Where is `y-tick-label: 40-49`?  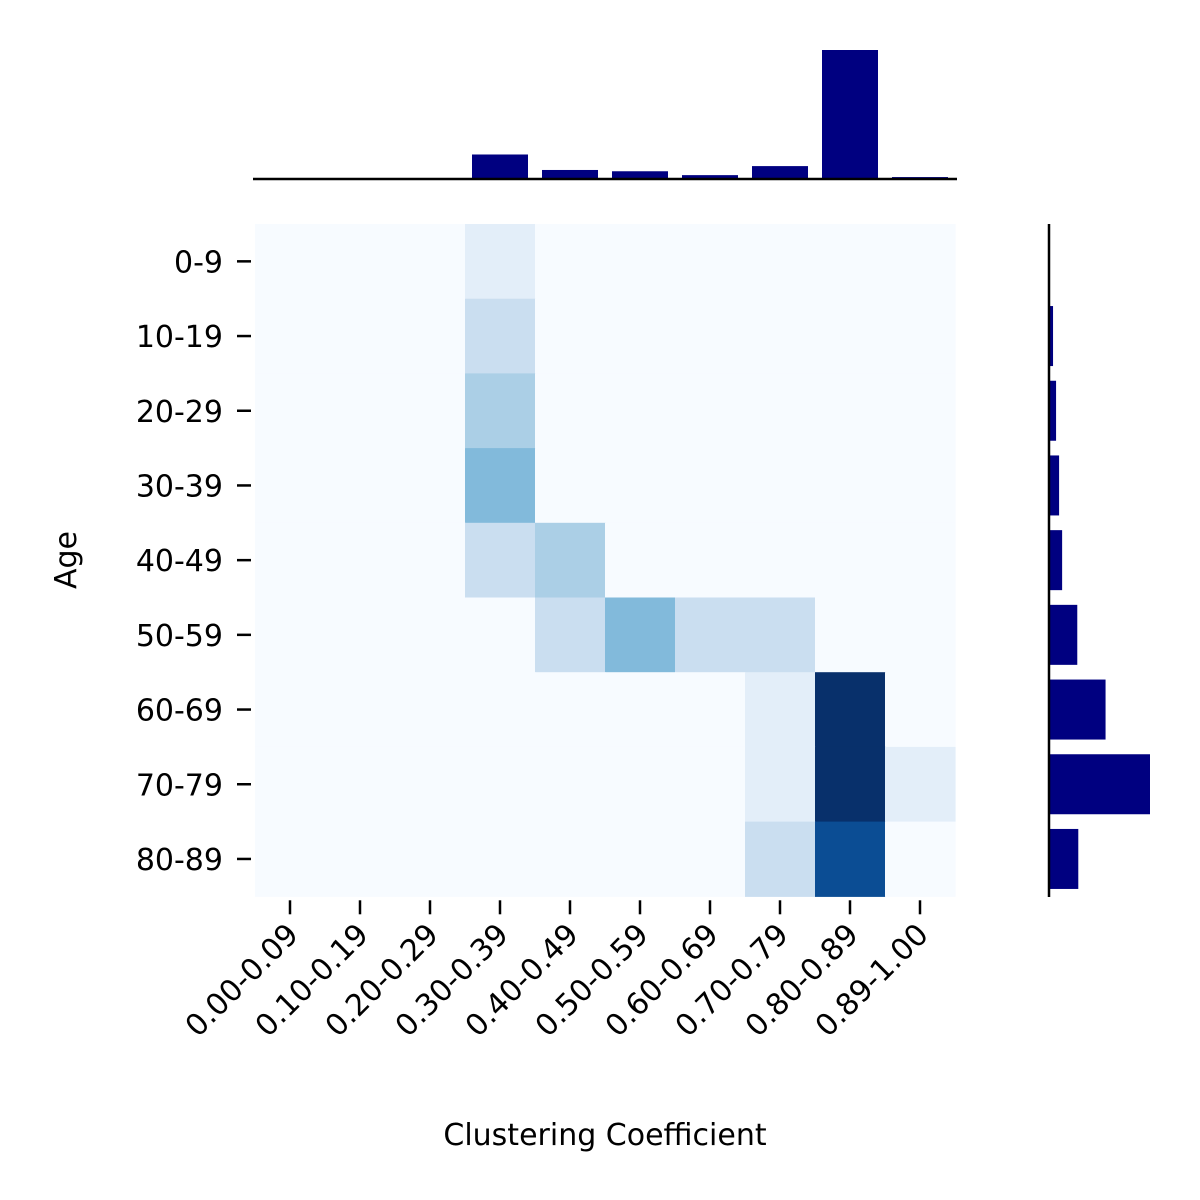
y-tick-label: 40-49 is located at coordinates (179, 561).